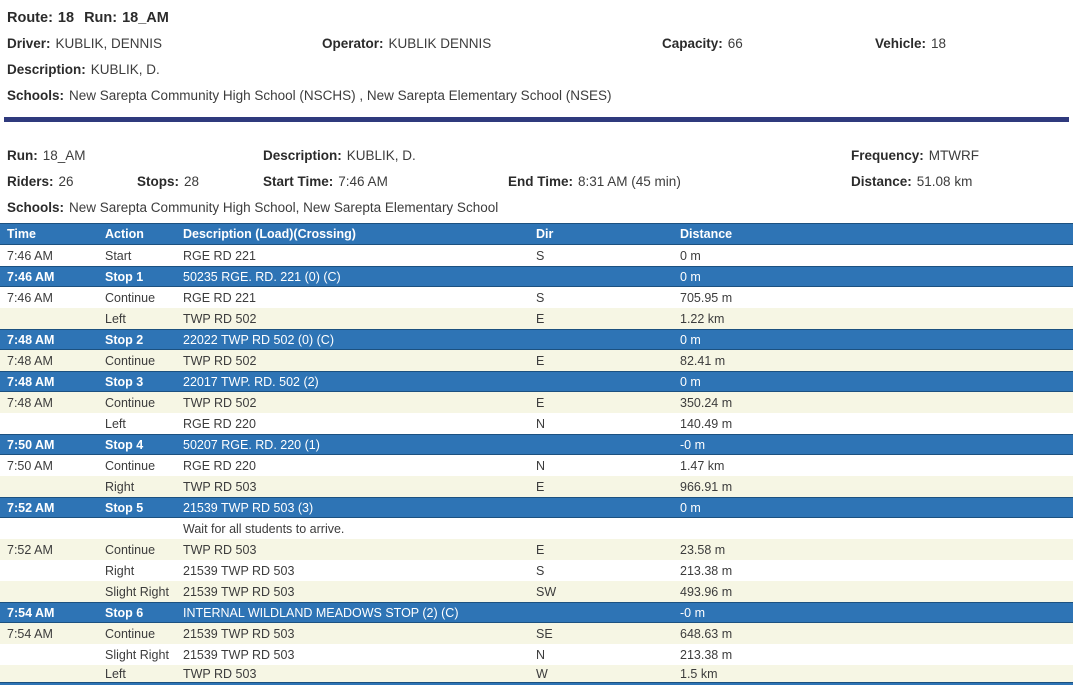 Image resolution: width=1073 pixels, height=685 pixels. What do you see at coordinates (219, 465) in the screenshot?
I see `cell-description: RGE RD 220` at bounding box center [219, 465].